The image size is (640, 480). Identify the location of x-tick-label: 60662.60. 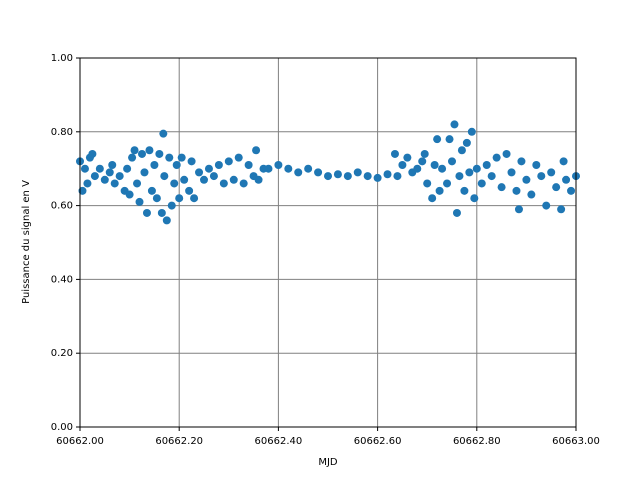
(378, 441).